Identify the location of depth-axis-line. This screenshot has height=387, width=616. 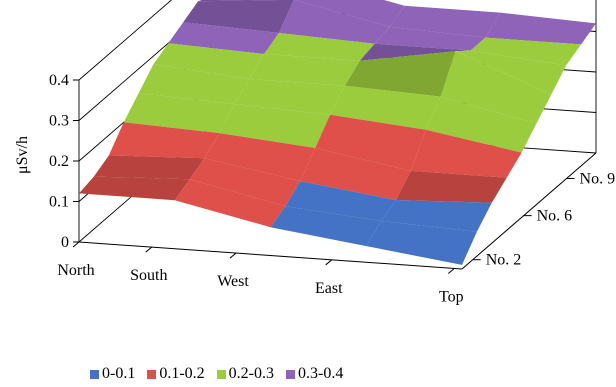
(529, 211).